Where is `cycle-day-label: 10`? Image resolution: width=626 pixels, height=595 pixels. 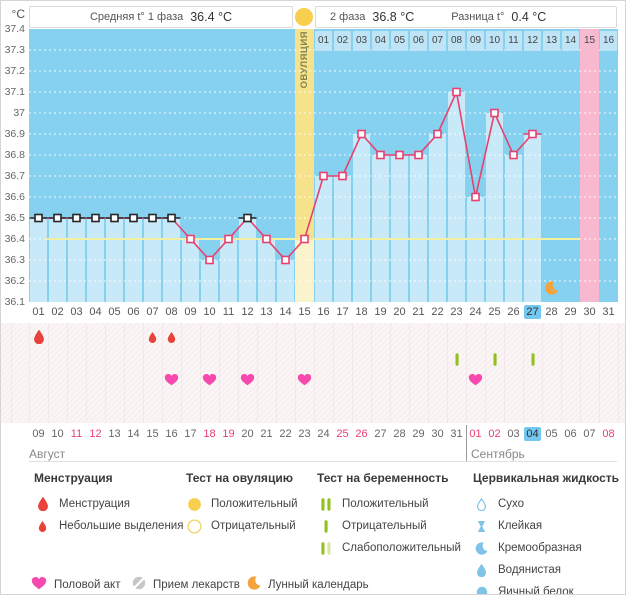 cycle-day-label: 10 is located at coordinates (209, 312).